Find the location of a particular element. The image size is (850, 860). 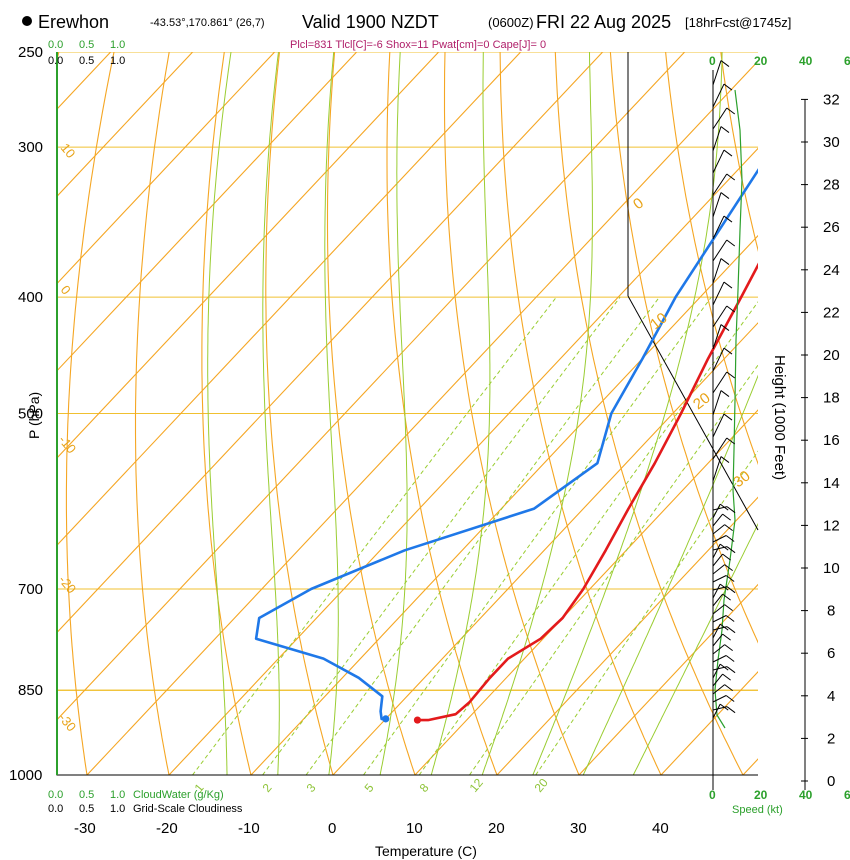

mixing-ratio-line is located at coordinates (646, 612).